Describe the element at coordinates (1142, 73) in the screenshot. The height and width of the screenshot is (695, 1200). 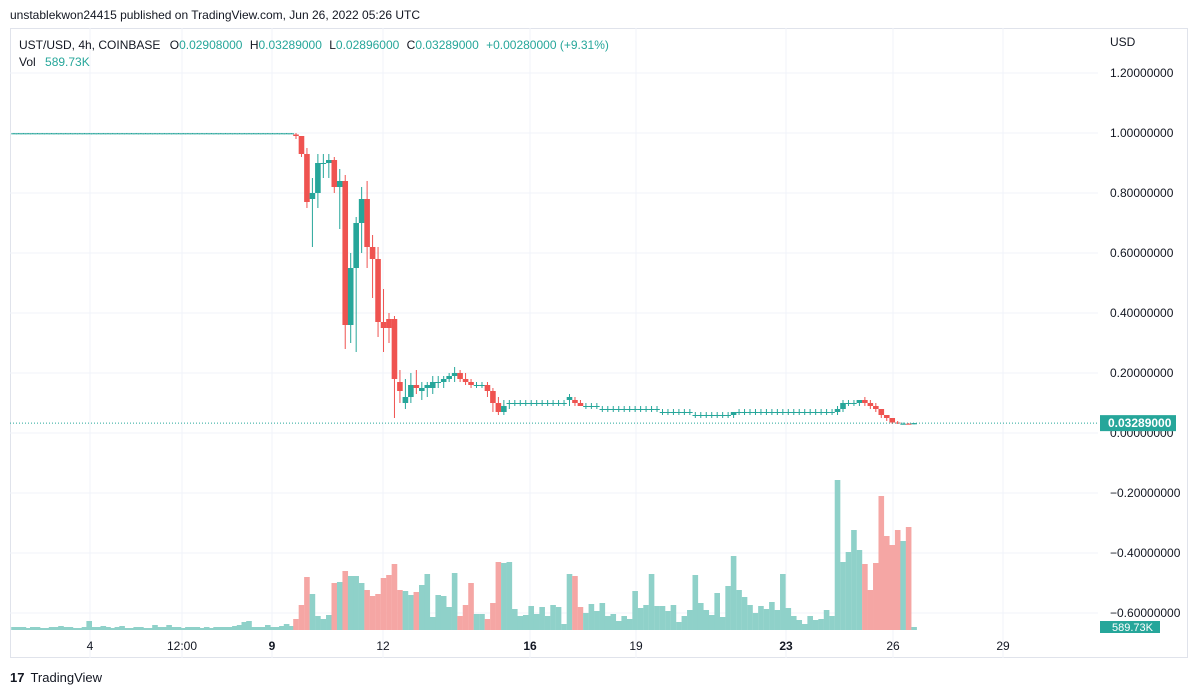
I see `price-tick-label: 1.20000000` at that location.